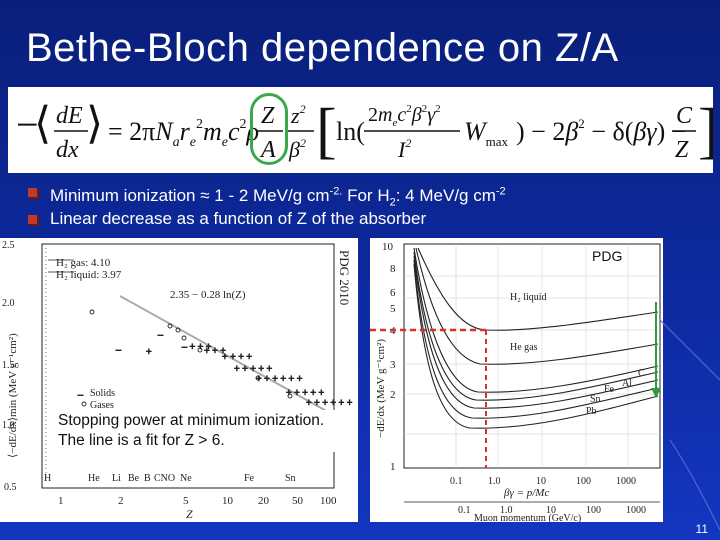  I want to click on decorative-lines, so click(690, 425).